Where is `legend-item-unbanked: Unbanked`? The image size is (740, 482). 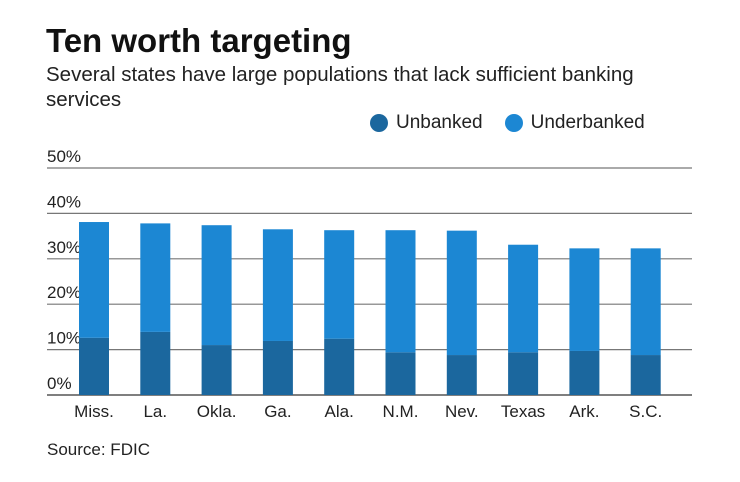 legend-item-unbanked: Unbanked is located at coordinates (426, 123).